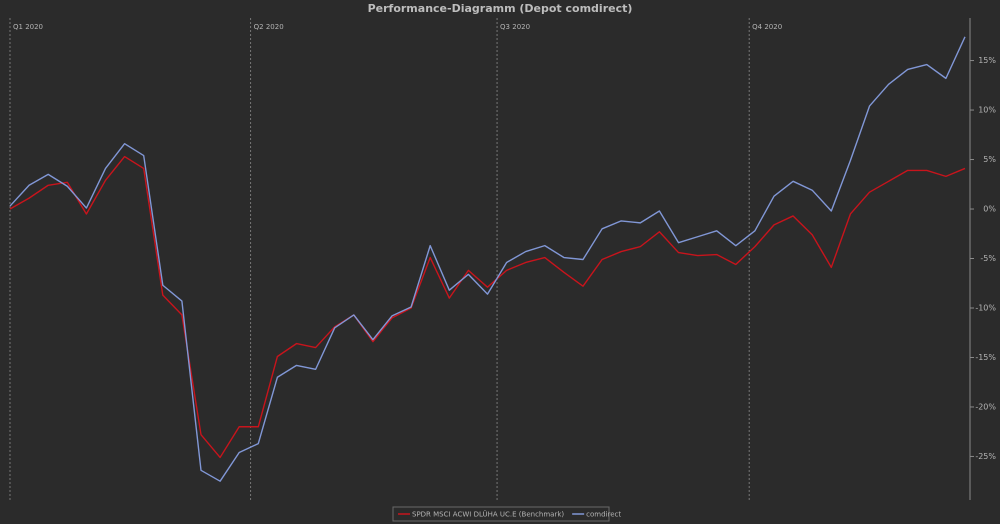 This screenshot has width=1000, height=524. I want to click on y-tick-label: -15%, so click(985, 357).